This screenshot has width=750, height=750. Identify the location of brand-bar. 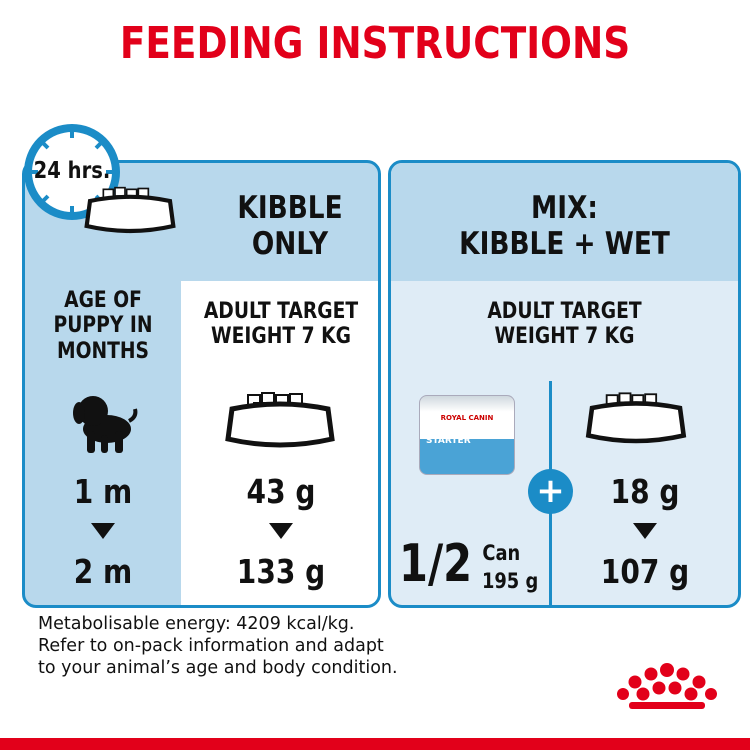
(375, 744).